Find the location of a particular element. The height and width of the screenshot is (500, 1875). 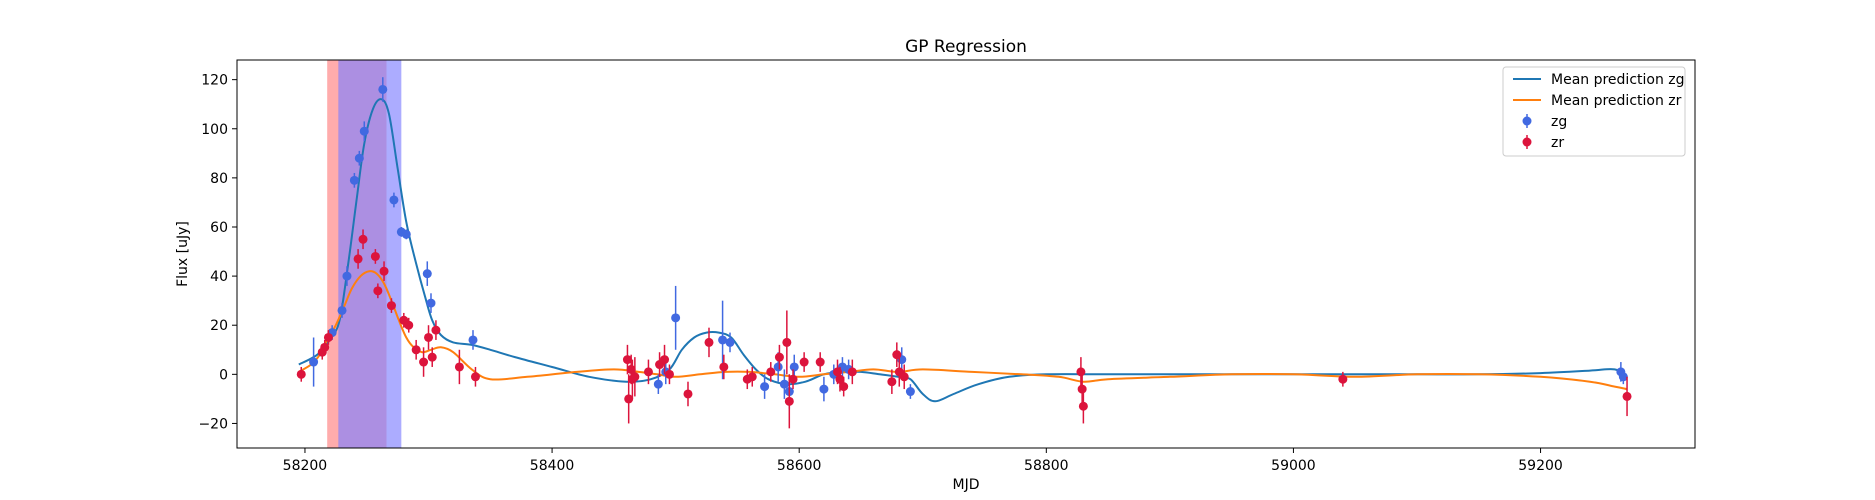

y-tick-label: 100 is located at coordinates (214, 130).